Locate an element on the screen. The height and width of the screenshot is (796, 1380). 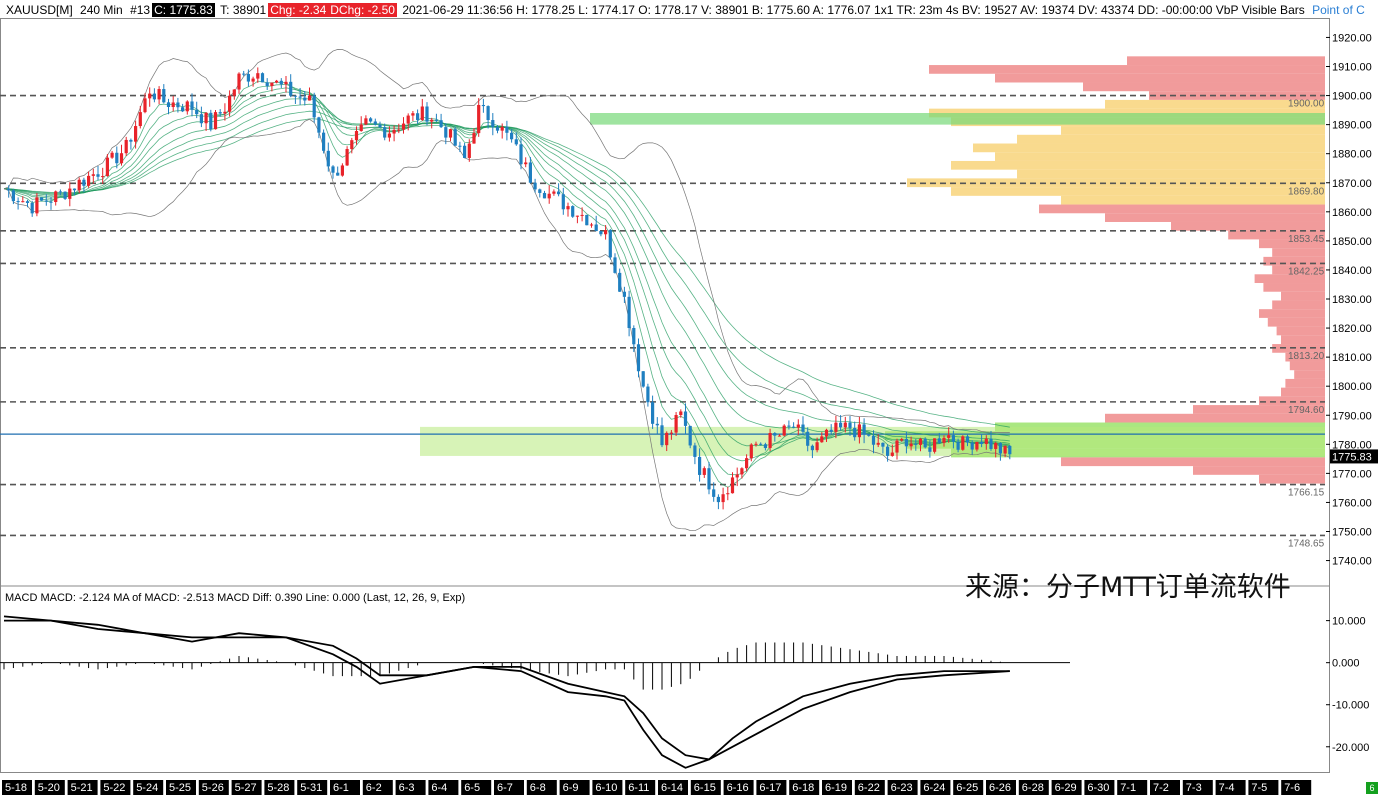
corner-badge: 6 is located at coordinates (1372, 788).